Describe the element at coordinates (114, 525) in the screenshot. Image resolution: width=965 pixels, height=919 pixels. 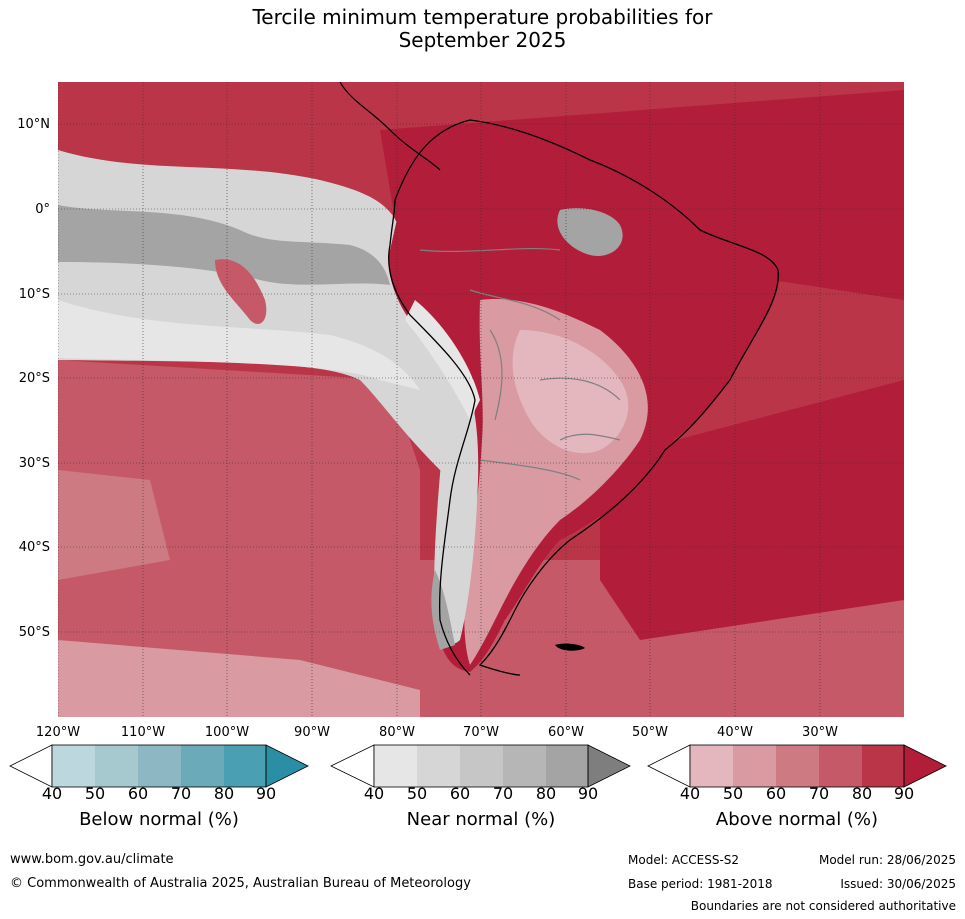
I see `sw-pacific-patch` at that location.